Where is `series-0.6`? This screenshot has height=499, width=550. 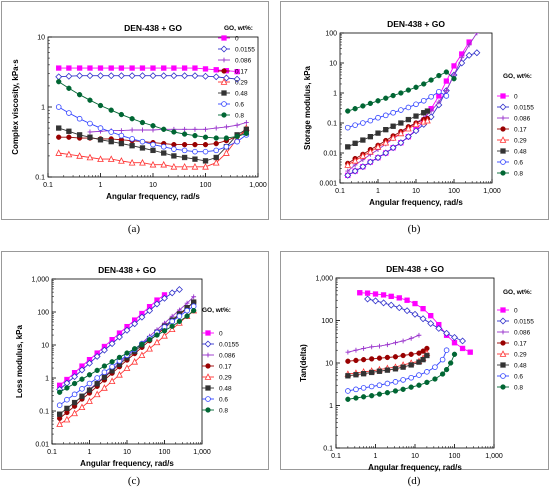
series-0.6 is located at coordinates (397, 370).